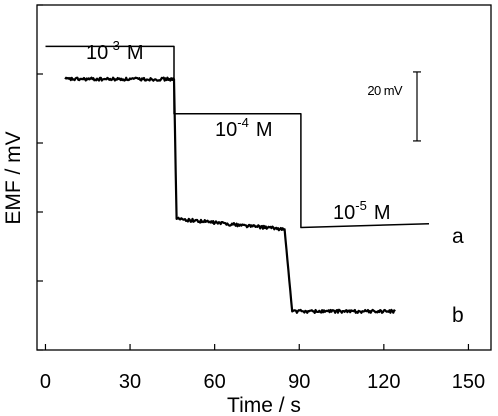  Describe the element at coordinates (361, 205) in the screenshot. I see `annotation-conc-3-exp: -5` at that location.